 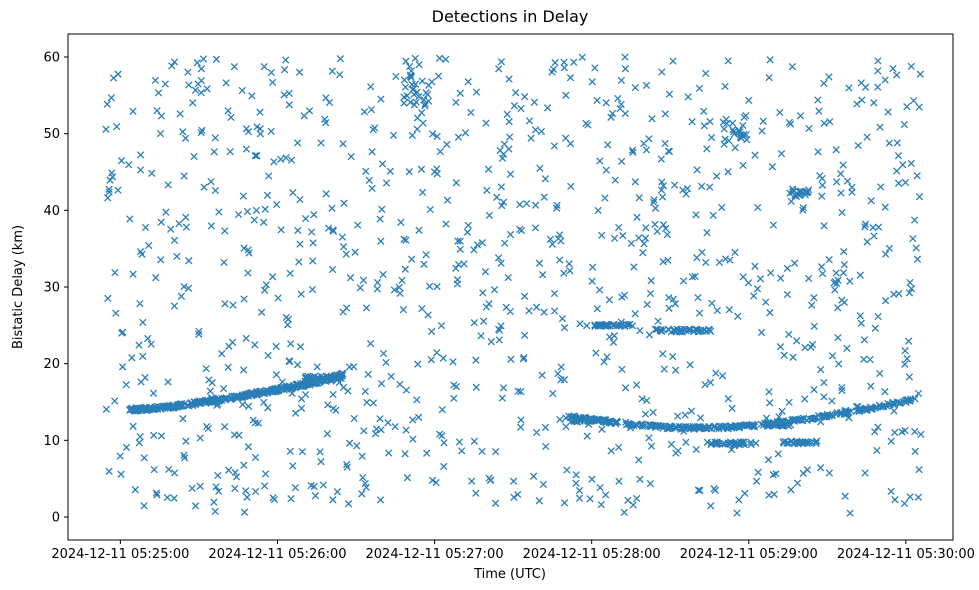 I want to click on y-tick-label: 40, so click(x=51, y=211).